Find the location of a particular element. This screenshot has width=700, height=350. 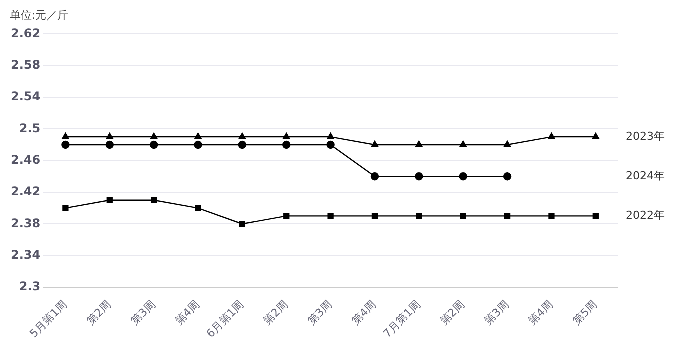

text: 2022年 is located at coordinates (645, 215).